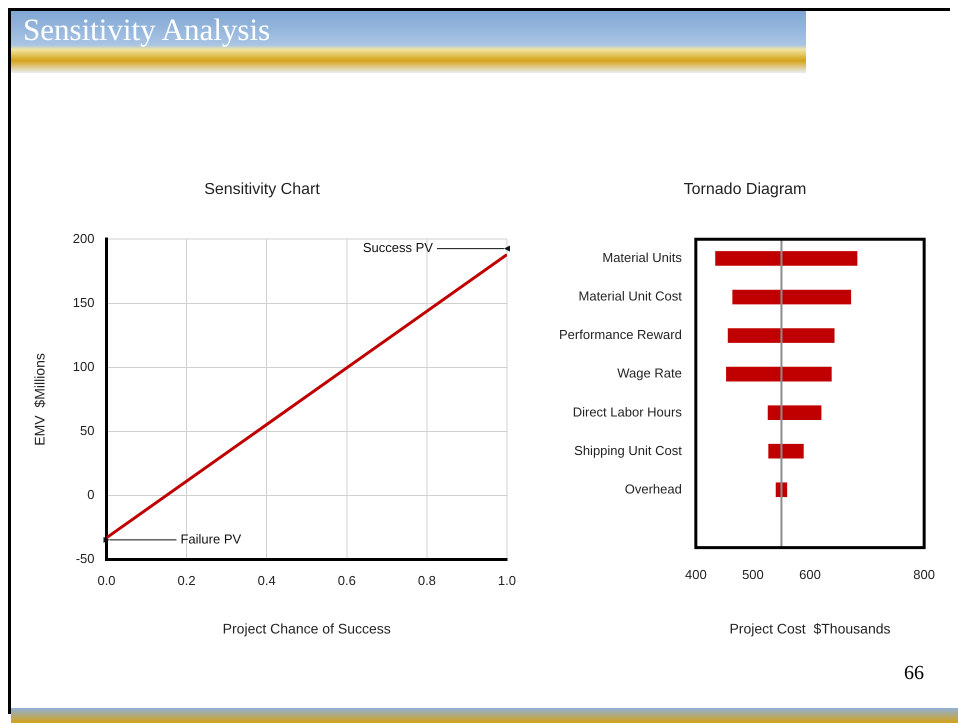  What do you see at coordinates (106, 580) in the screenshot?
I see `x-tick-label: 0.0` at bounding box center [106, 580].